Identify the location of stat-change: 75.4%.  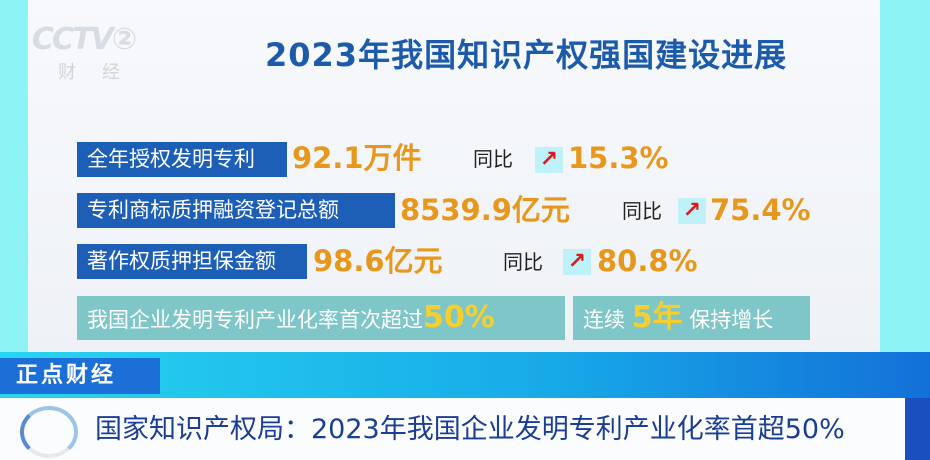
(760, 210).